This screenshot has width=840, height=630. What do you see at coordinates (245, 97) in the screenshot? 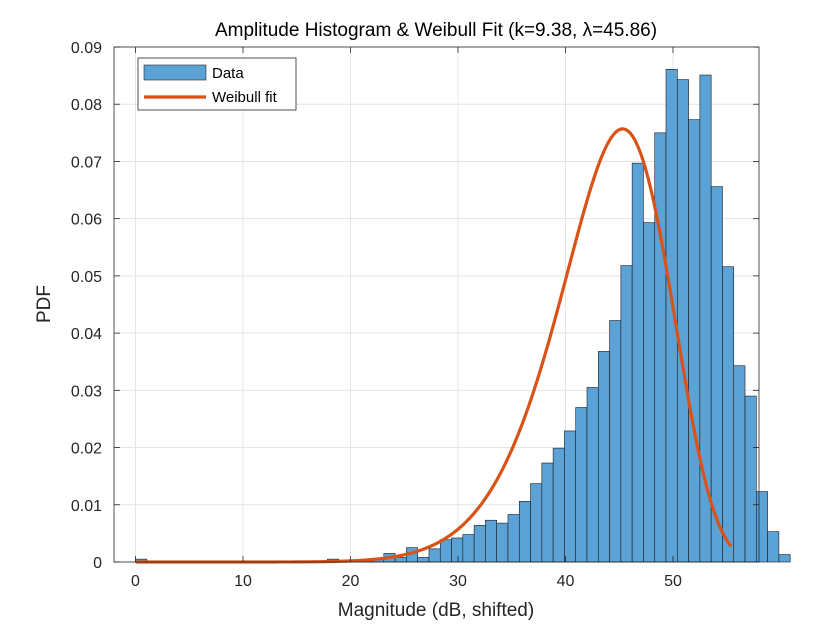
I see `legend-label-fit: Weibull fit` at bounding box center [245, 97].